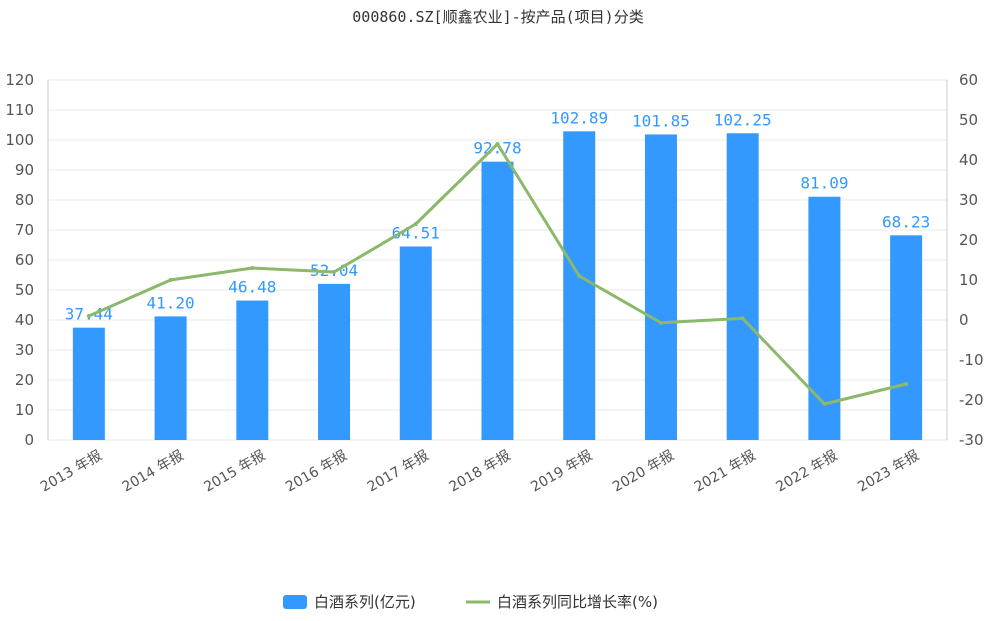  What do you see at coordinates (24, 350) in the screenshot?
I see `left-tick-label: 30` at bounding box center [24, 350].